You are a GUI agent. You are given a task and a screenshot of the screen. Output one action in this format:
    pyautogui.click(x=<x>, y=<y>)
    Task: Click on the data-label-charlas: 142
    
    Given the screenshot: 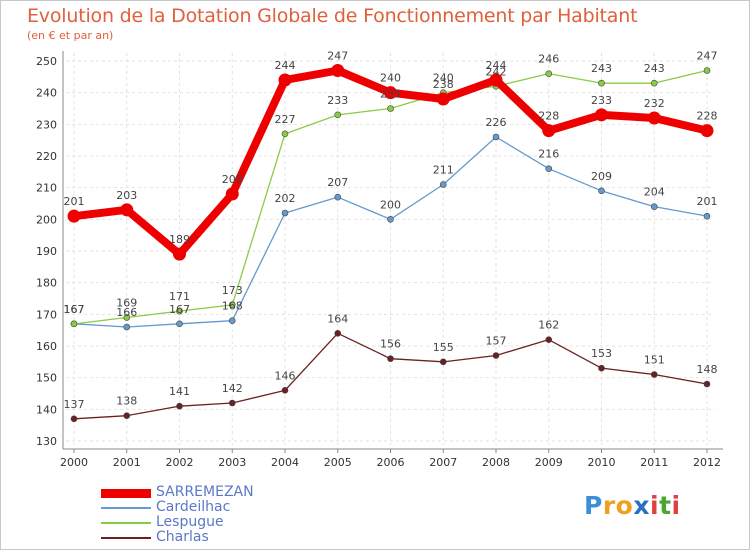 What is the action you would take?
    pyautogui.click(x=232, y=388)
    